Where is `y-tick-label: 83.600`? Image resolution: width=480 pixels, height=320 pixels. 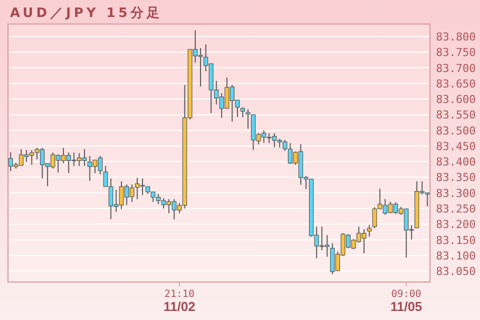 y-tick-label: 83.600 is located at coordinates (456, 99).